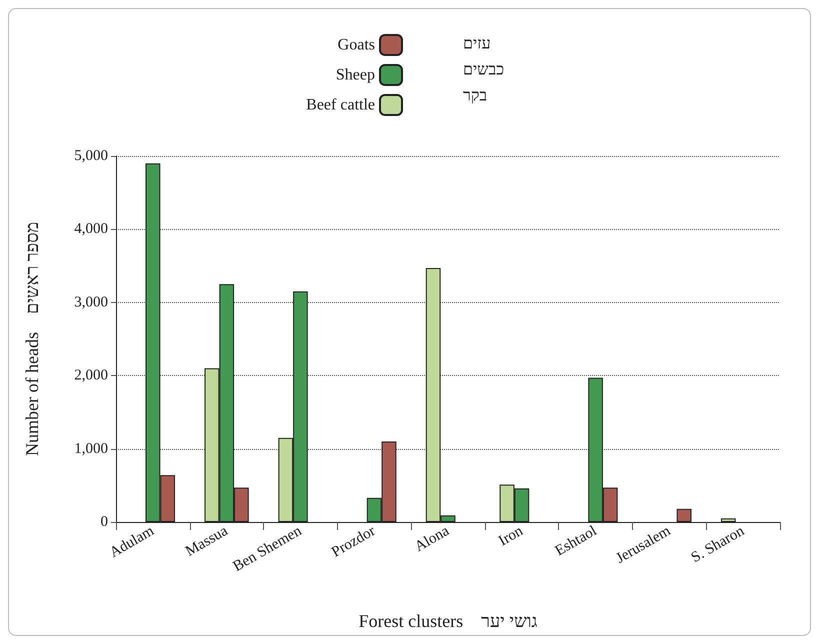  Describe the element at coordinates (511, 536) in the screenshot. I see `x-tick-label: Iron` at that location.